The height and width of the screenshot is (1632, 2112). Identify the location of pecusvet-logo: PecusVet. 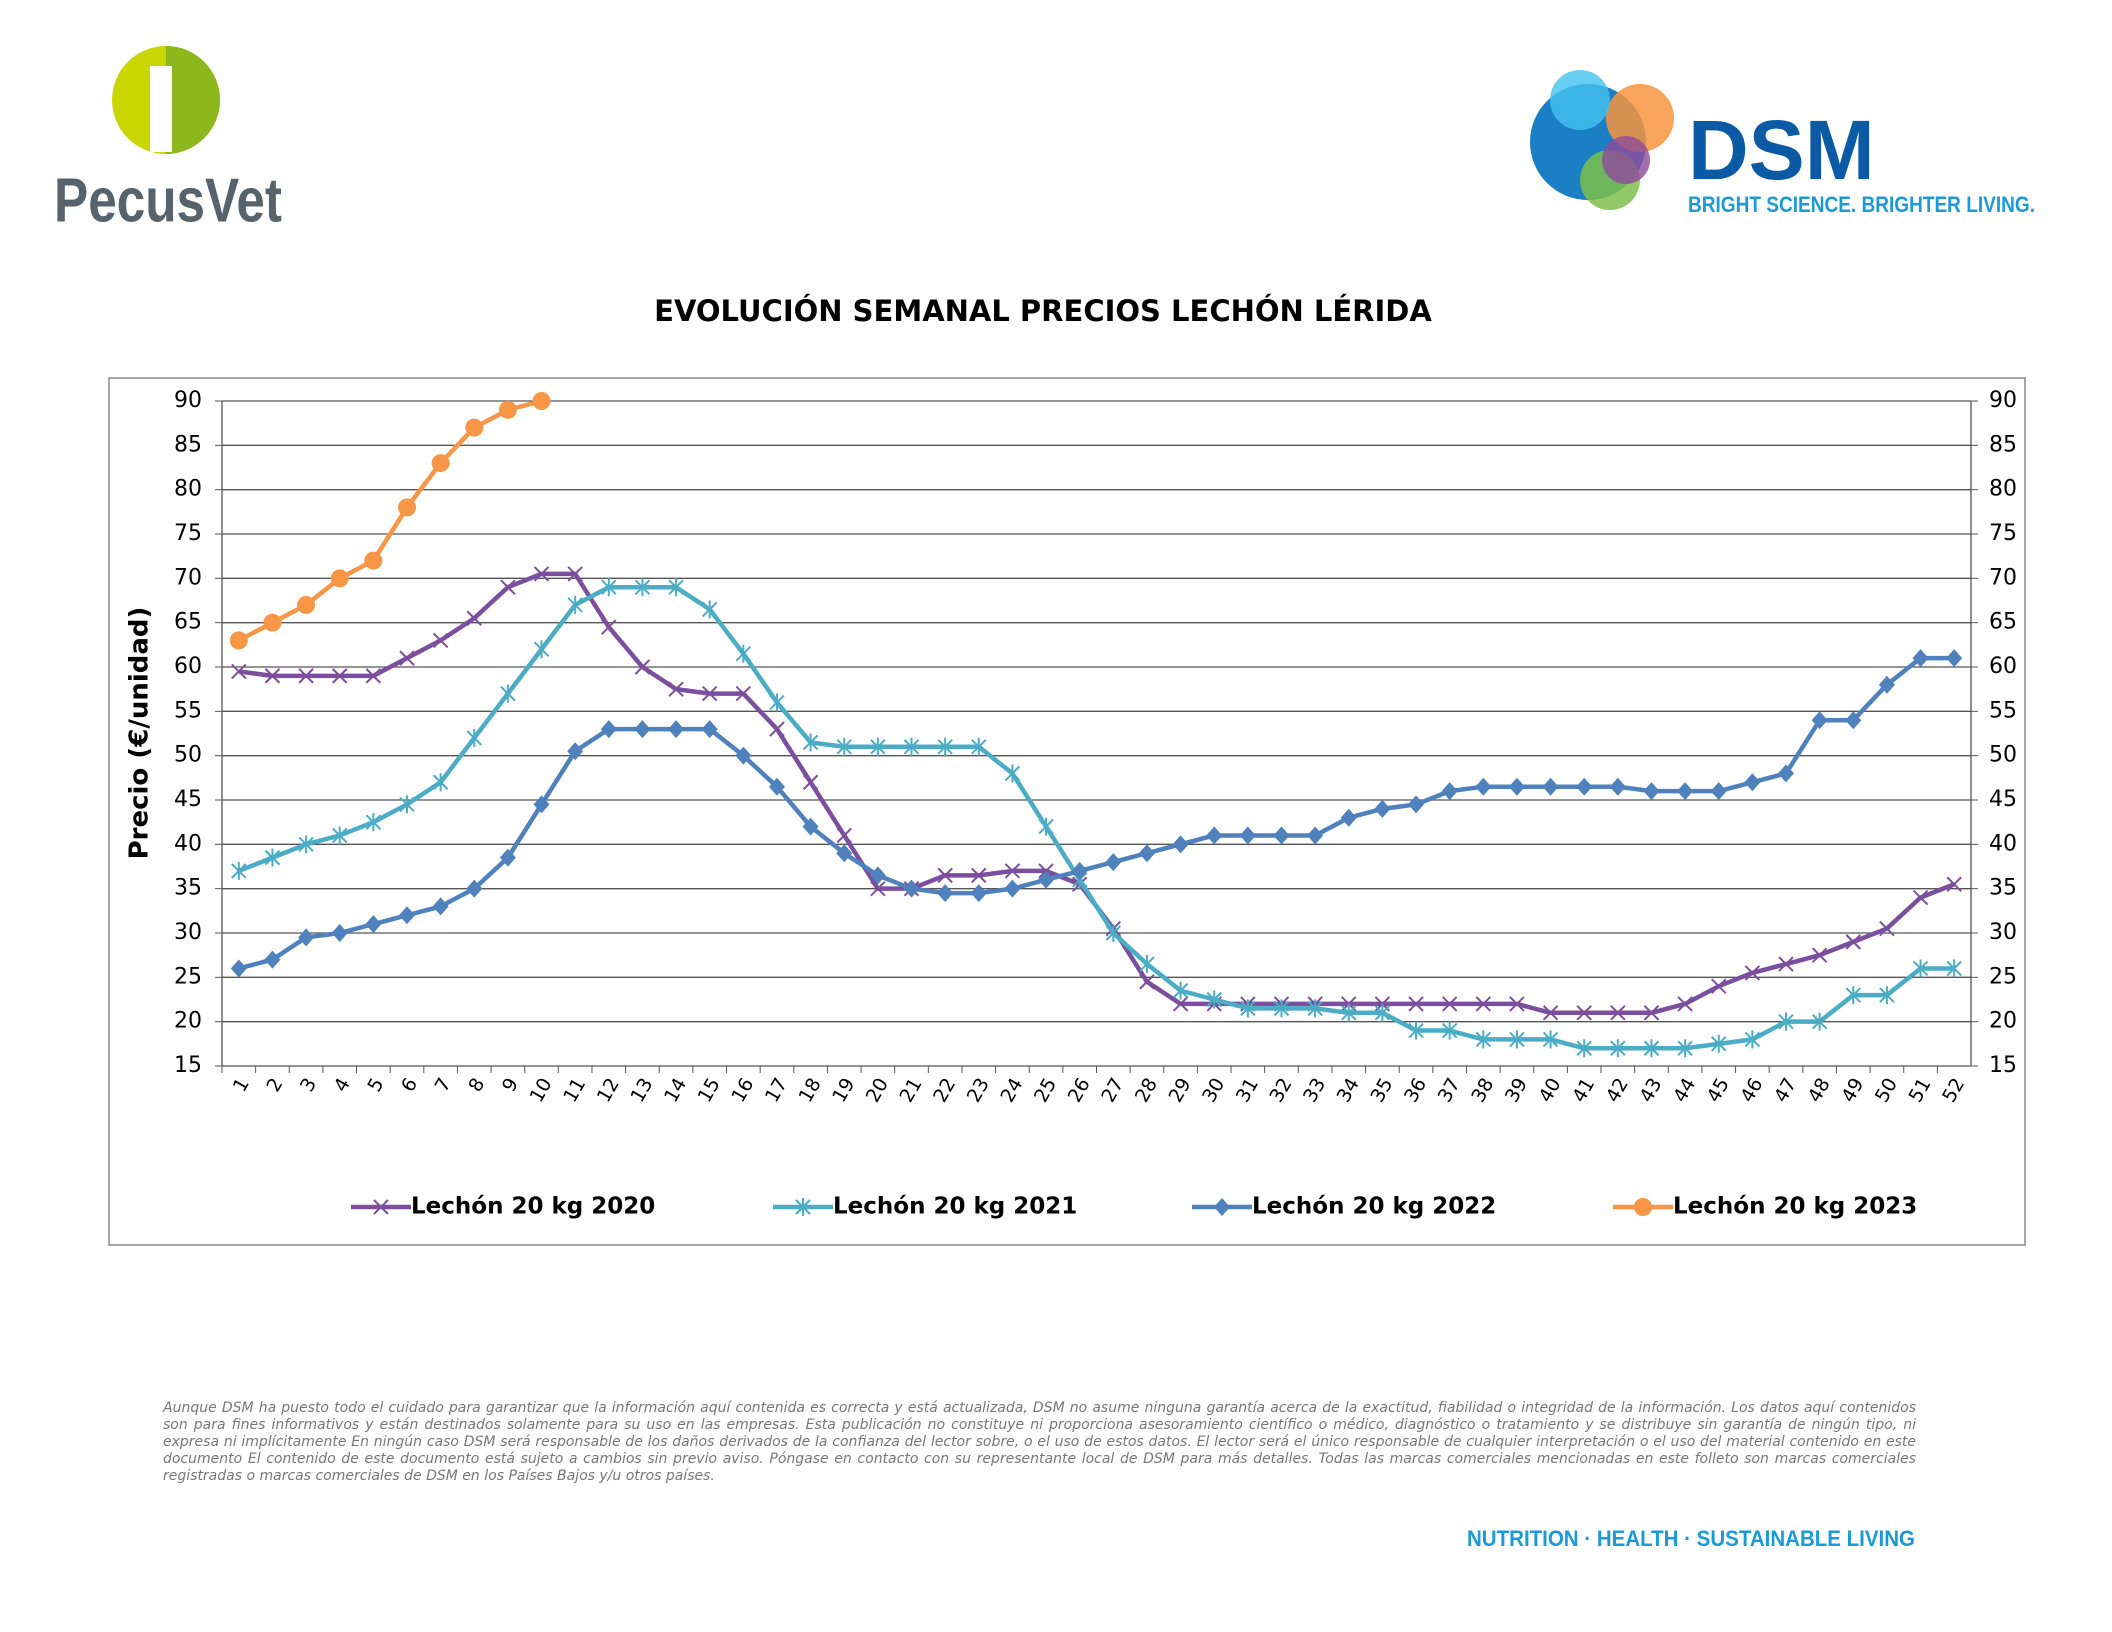
(168, 200).